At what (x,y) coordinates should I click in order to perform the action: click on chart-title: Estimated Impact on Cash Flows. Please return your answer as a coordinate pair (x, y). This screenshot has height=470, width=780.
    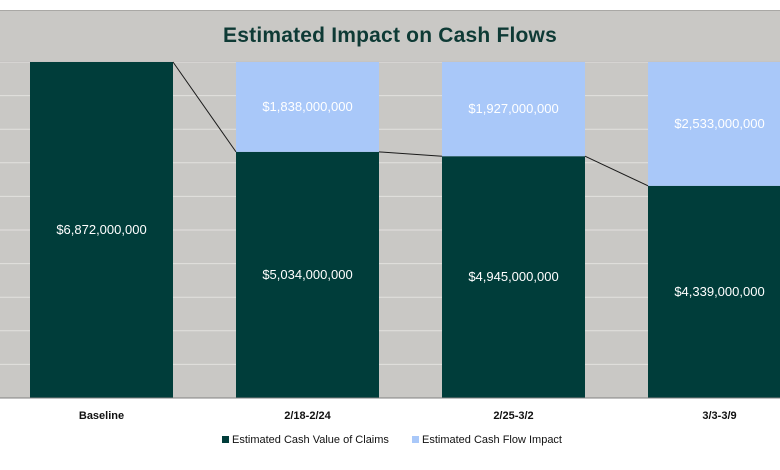
    Looking at the image, I should click on (390, 35).